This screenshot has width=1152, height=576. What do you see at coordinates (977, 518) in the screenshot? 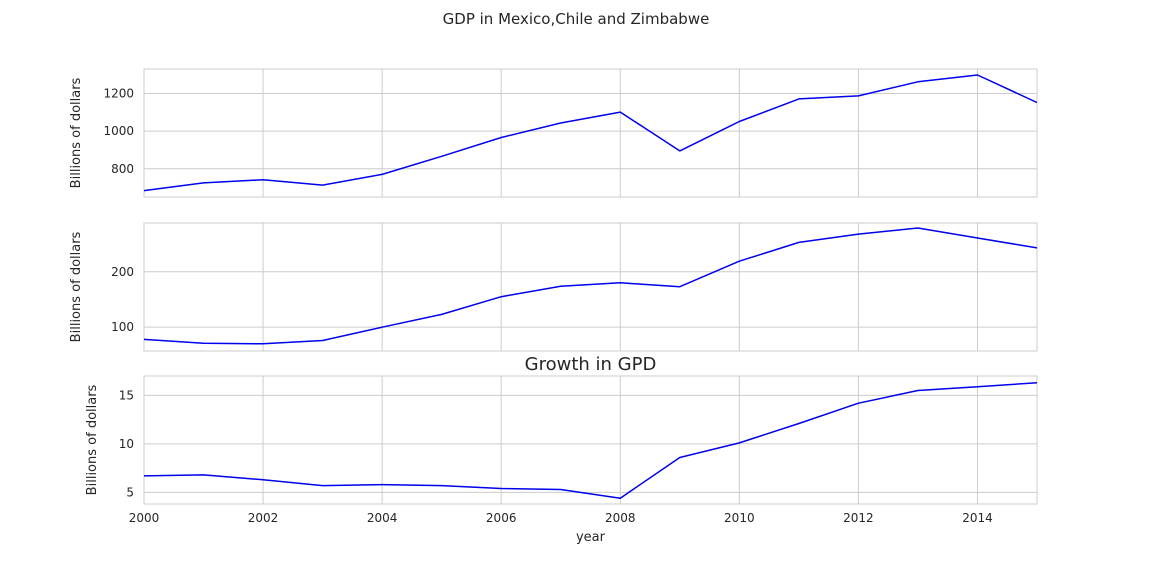
I see `x-tick-label: 2014` at bounding box center [977, 518].